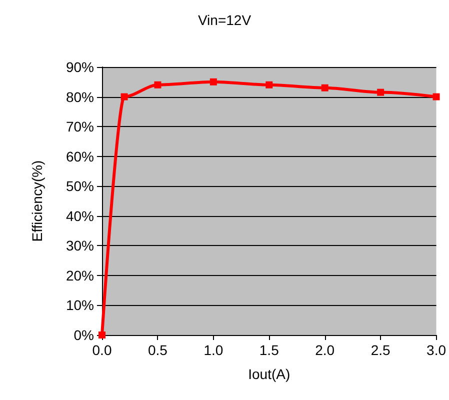 The width and height of the screenshot is (449, 400). What do you see at coordinates (84, 335) in the screenshot?
I see `y-tick-label: 0%` at bounding box center [84, 335].